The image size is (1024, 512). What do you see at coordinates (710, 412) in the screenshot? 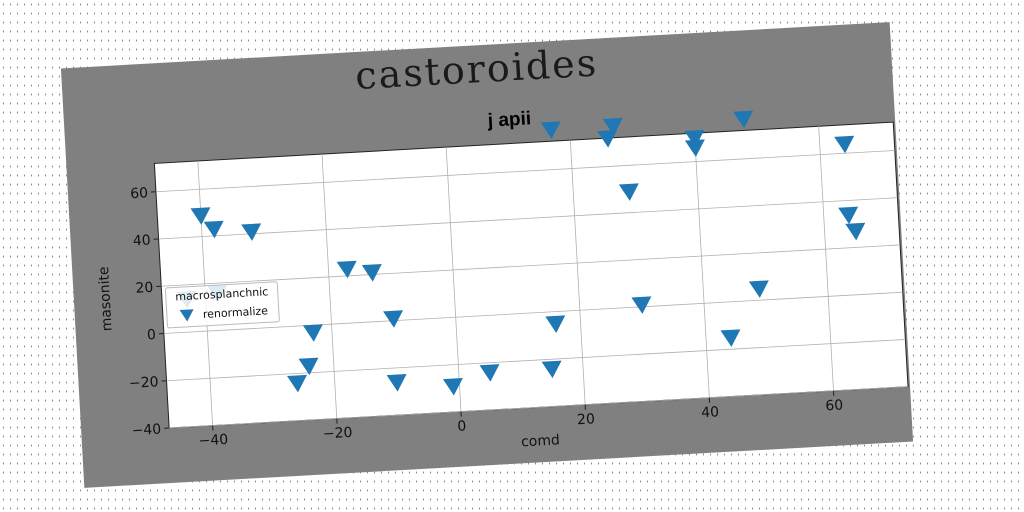
I see `x-tick-label: 40` at bounding box center [710, 412].